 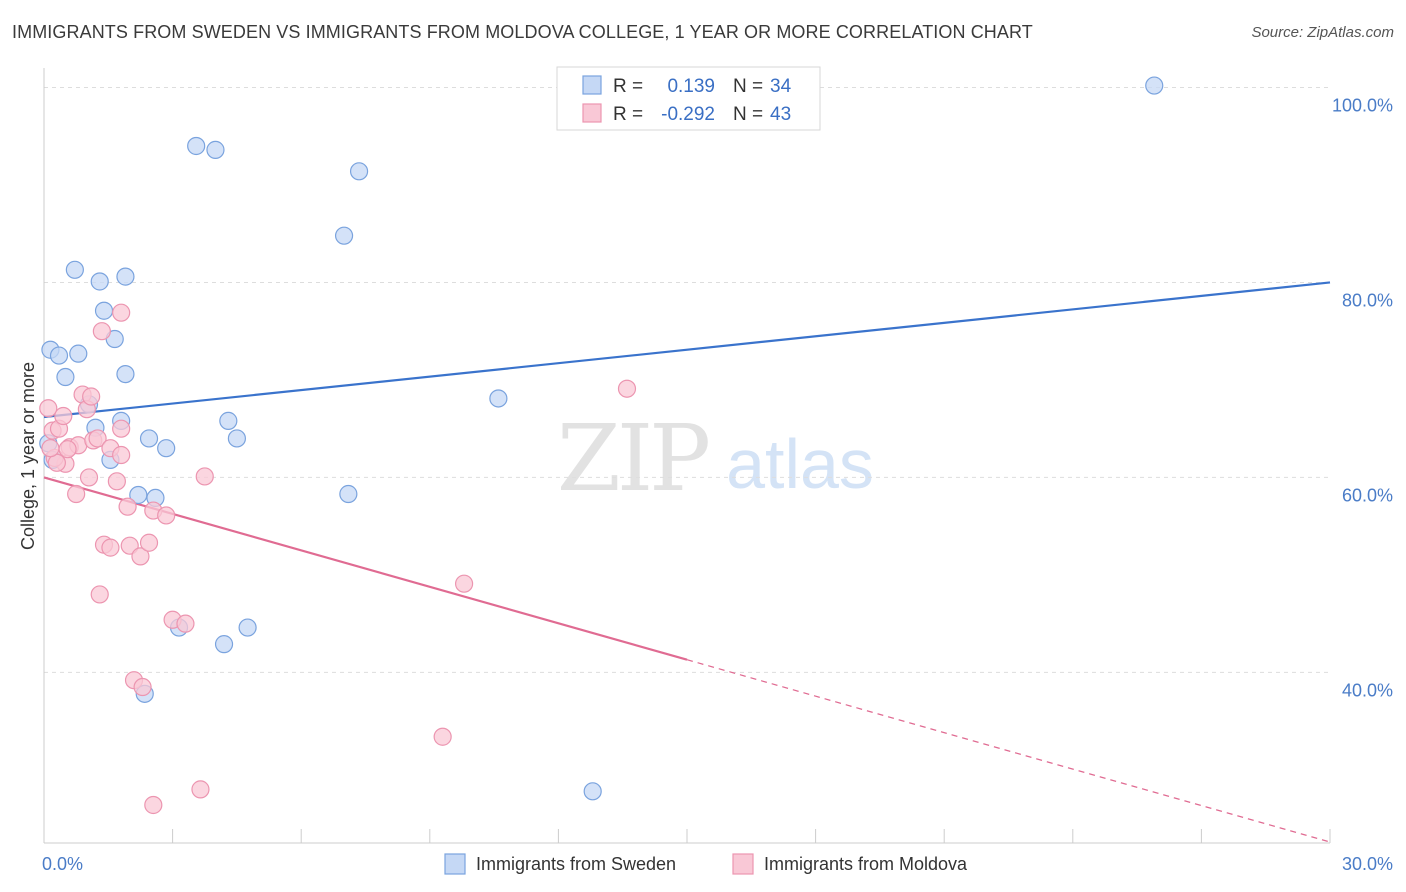 I want to click on stats-r-value-moldova: -0.292, so click(x=688, y=114).